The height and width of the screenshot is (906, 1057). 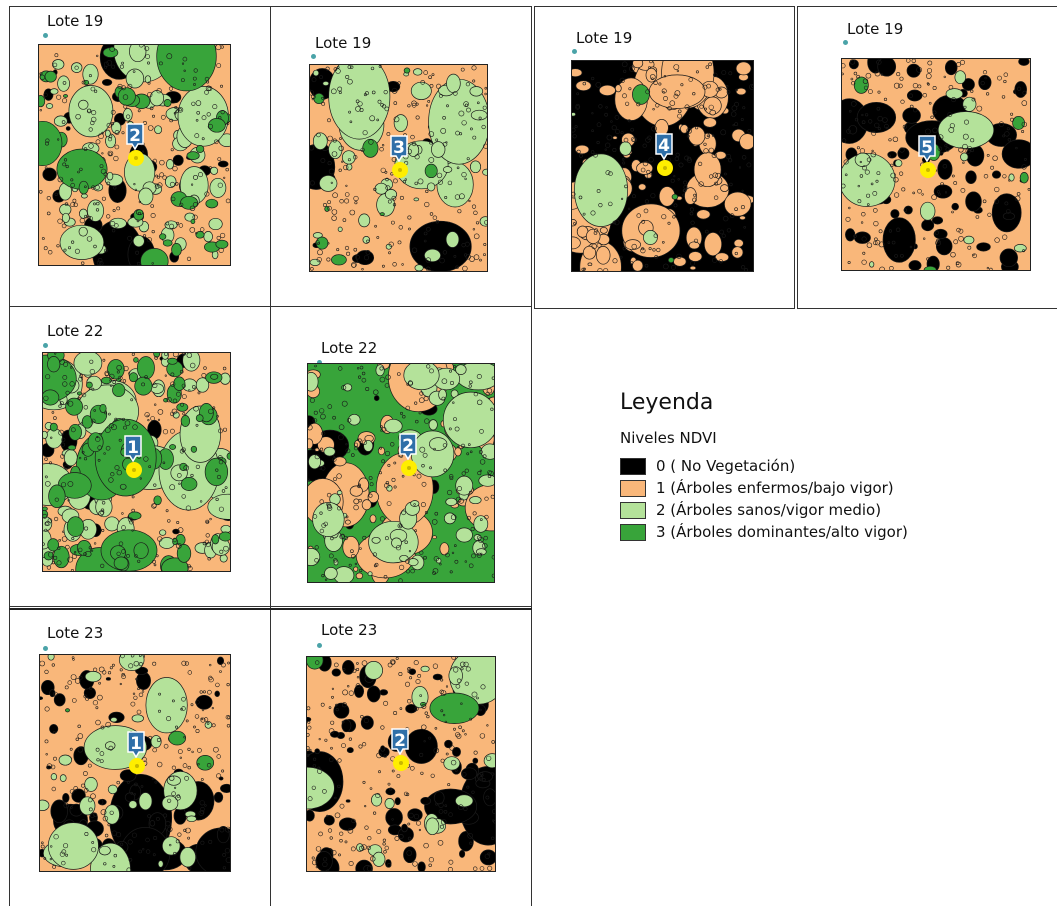 What do you see at coordinates (633, 532) in the screenshot?
I see `legend-swatch` at bounding box center [633, 532].